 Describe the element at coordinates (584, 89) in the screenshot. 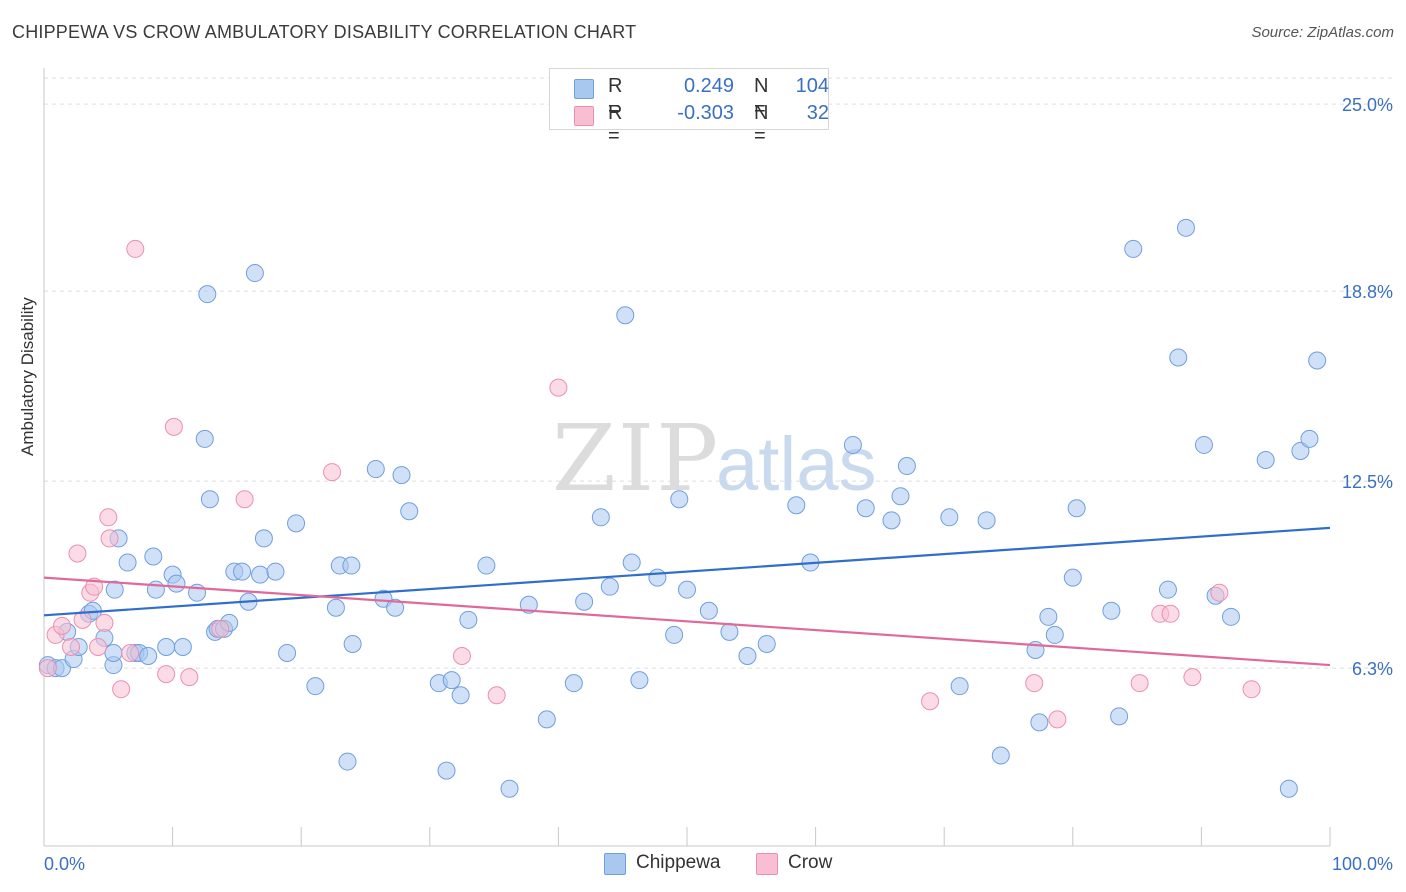

I see `chippewa-swatch` at that location.